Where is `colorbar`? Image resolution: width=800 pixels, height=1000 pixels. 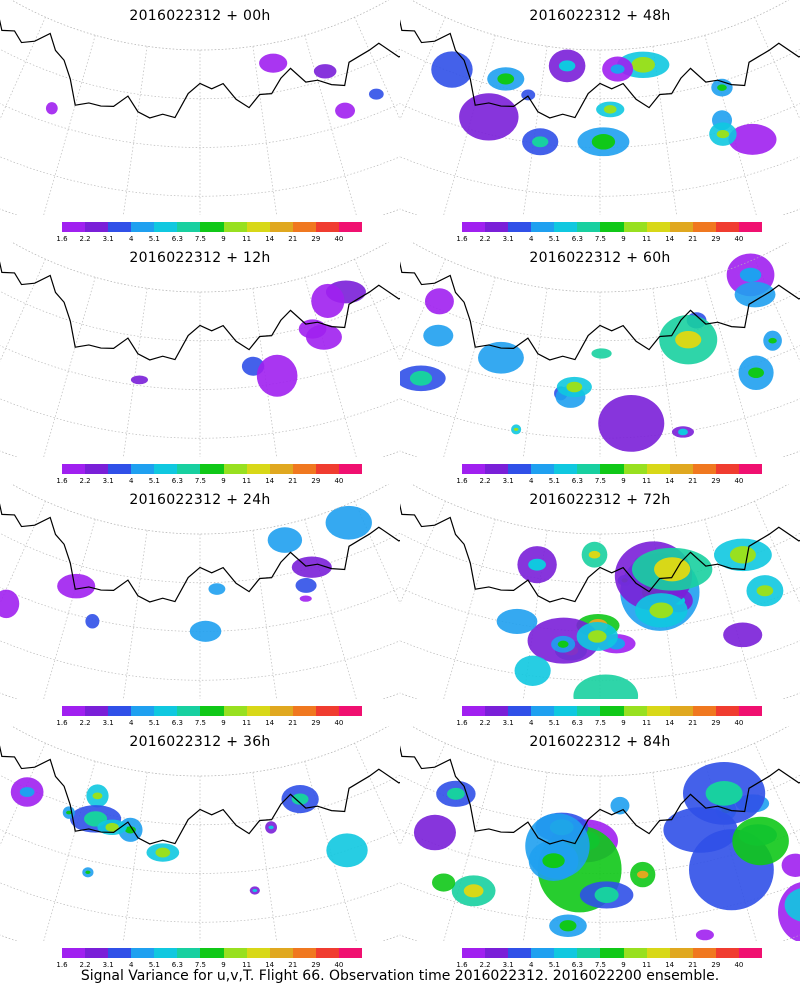
colorbar is located at coordinates (212, 711).